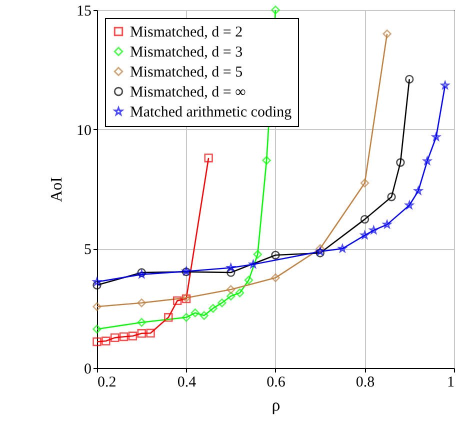  What do you see at coordinates (107, 382) in the screenshot?
I see `x-tick-label: 0.2` at bounding box center [107, 382].